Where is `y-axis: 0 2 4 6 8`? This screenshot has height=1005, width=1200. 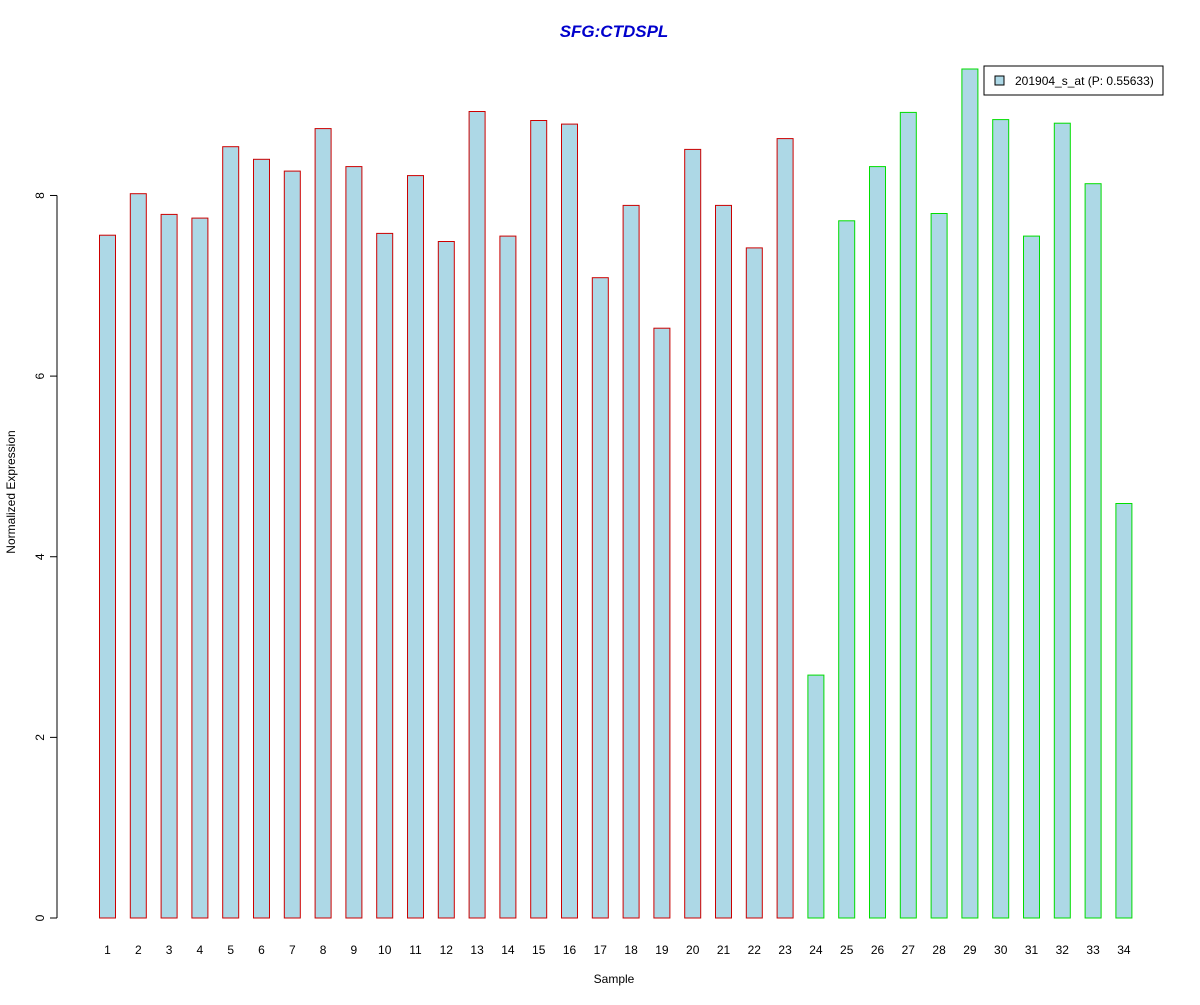 y-axis: 0 2 4 6 8 is located at coordinates (45, 556).